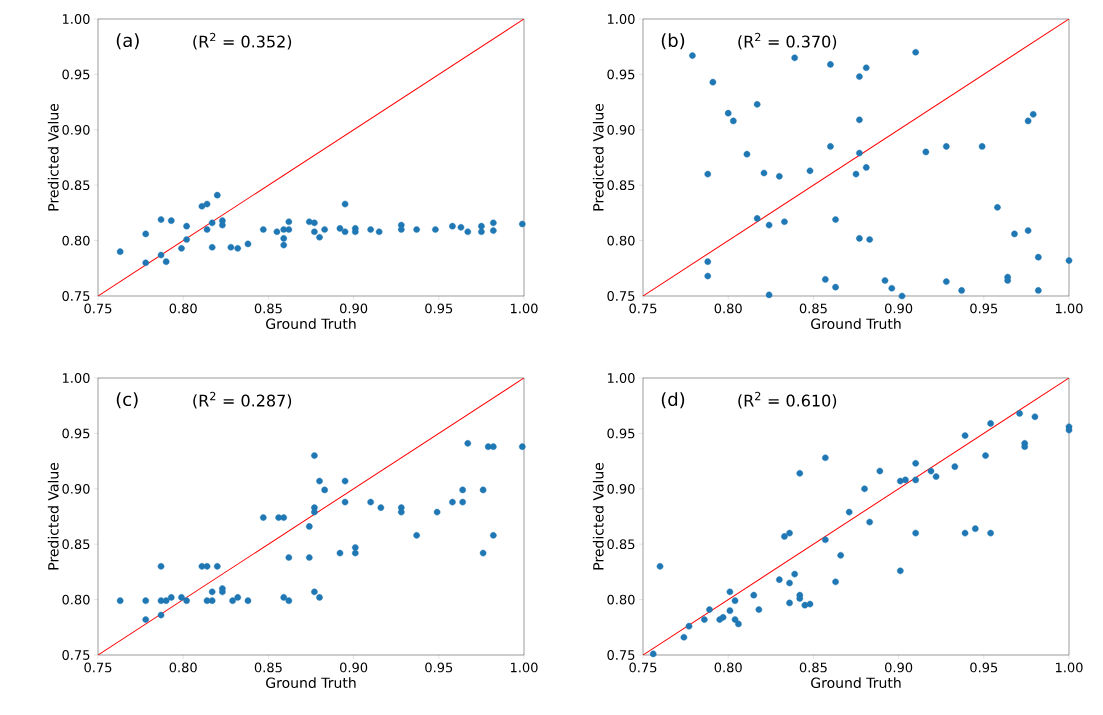  I want to click on annotation: (b), so click(673, 41).